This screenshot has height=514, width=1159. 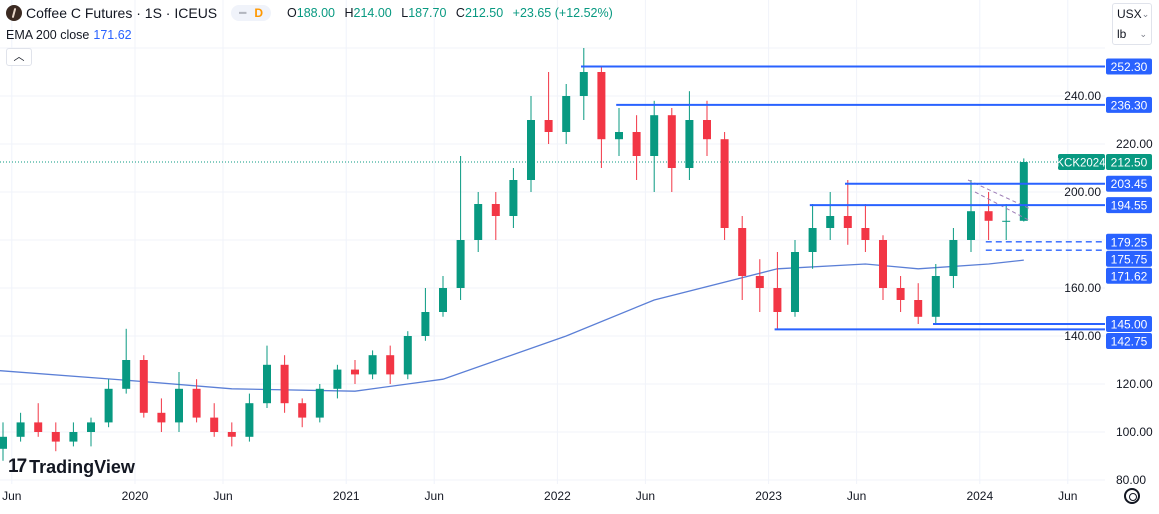 I want to click on y-tick-label: 120.00, so click(x=1134, y=384).